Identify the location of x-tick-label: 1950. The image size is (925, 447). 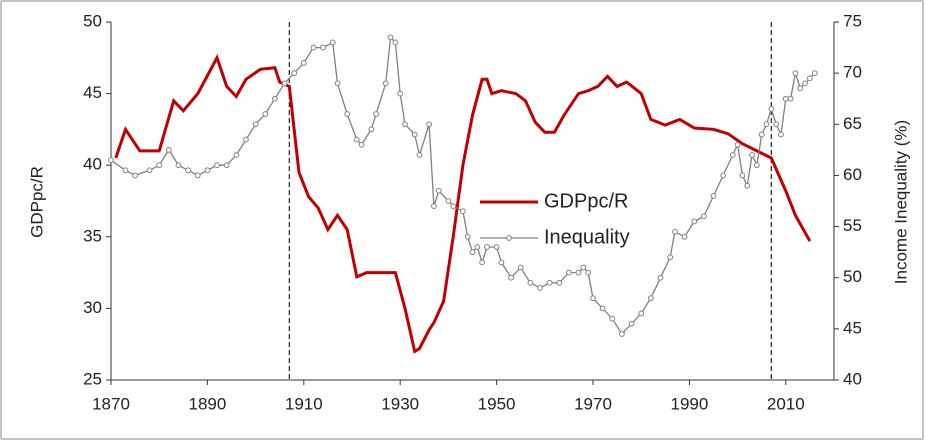
(497, 403).